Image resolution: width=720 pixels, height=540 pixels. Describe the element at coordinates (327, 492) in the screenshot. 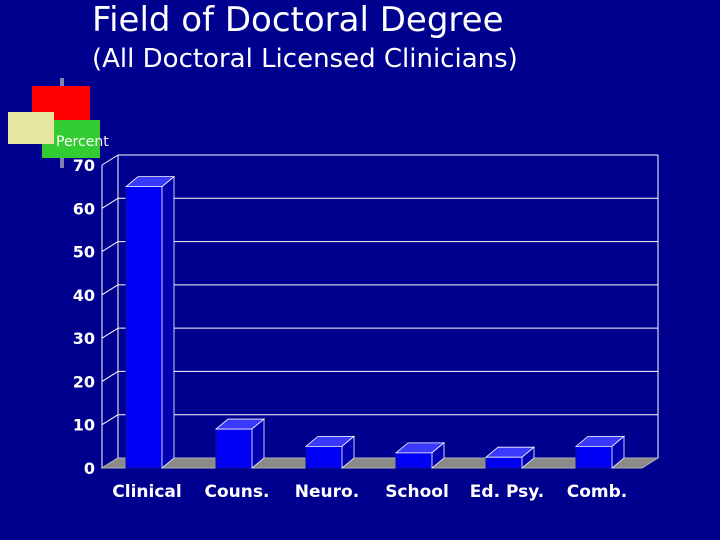

I see `x-tick-label: Neuro.` at that location.